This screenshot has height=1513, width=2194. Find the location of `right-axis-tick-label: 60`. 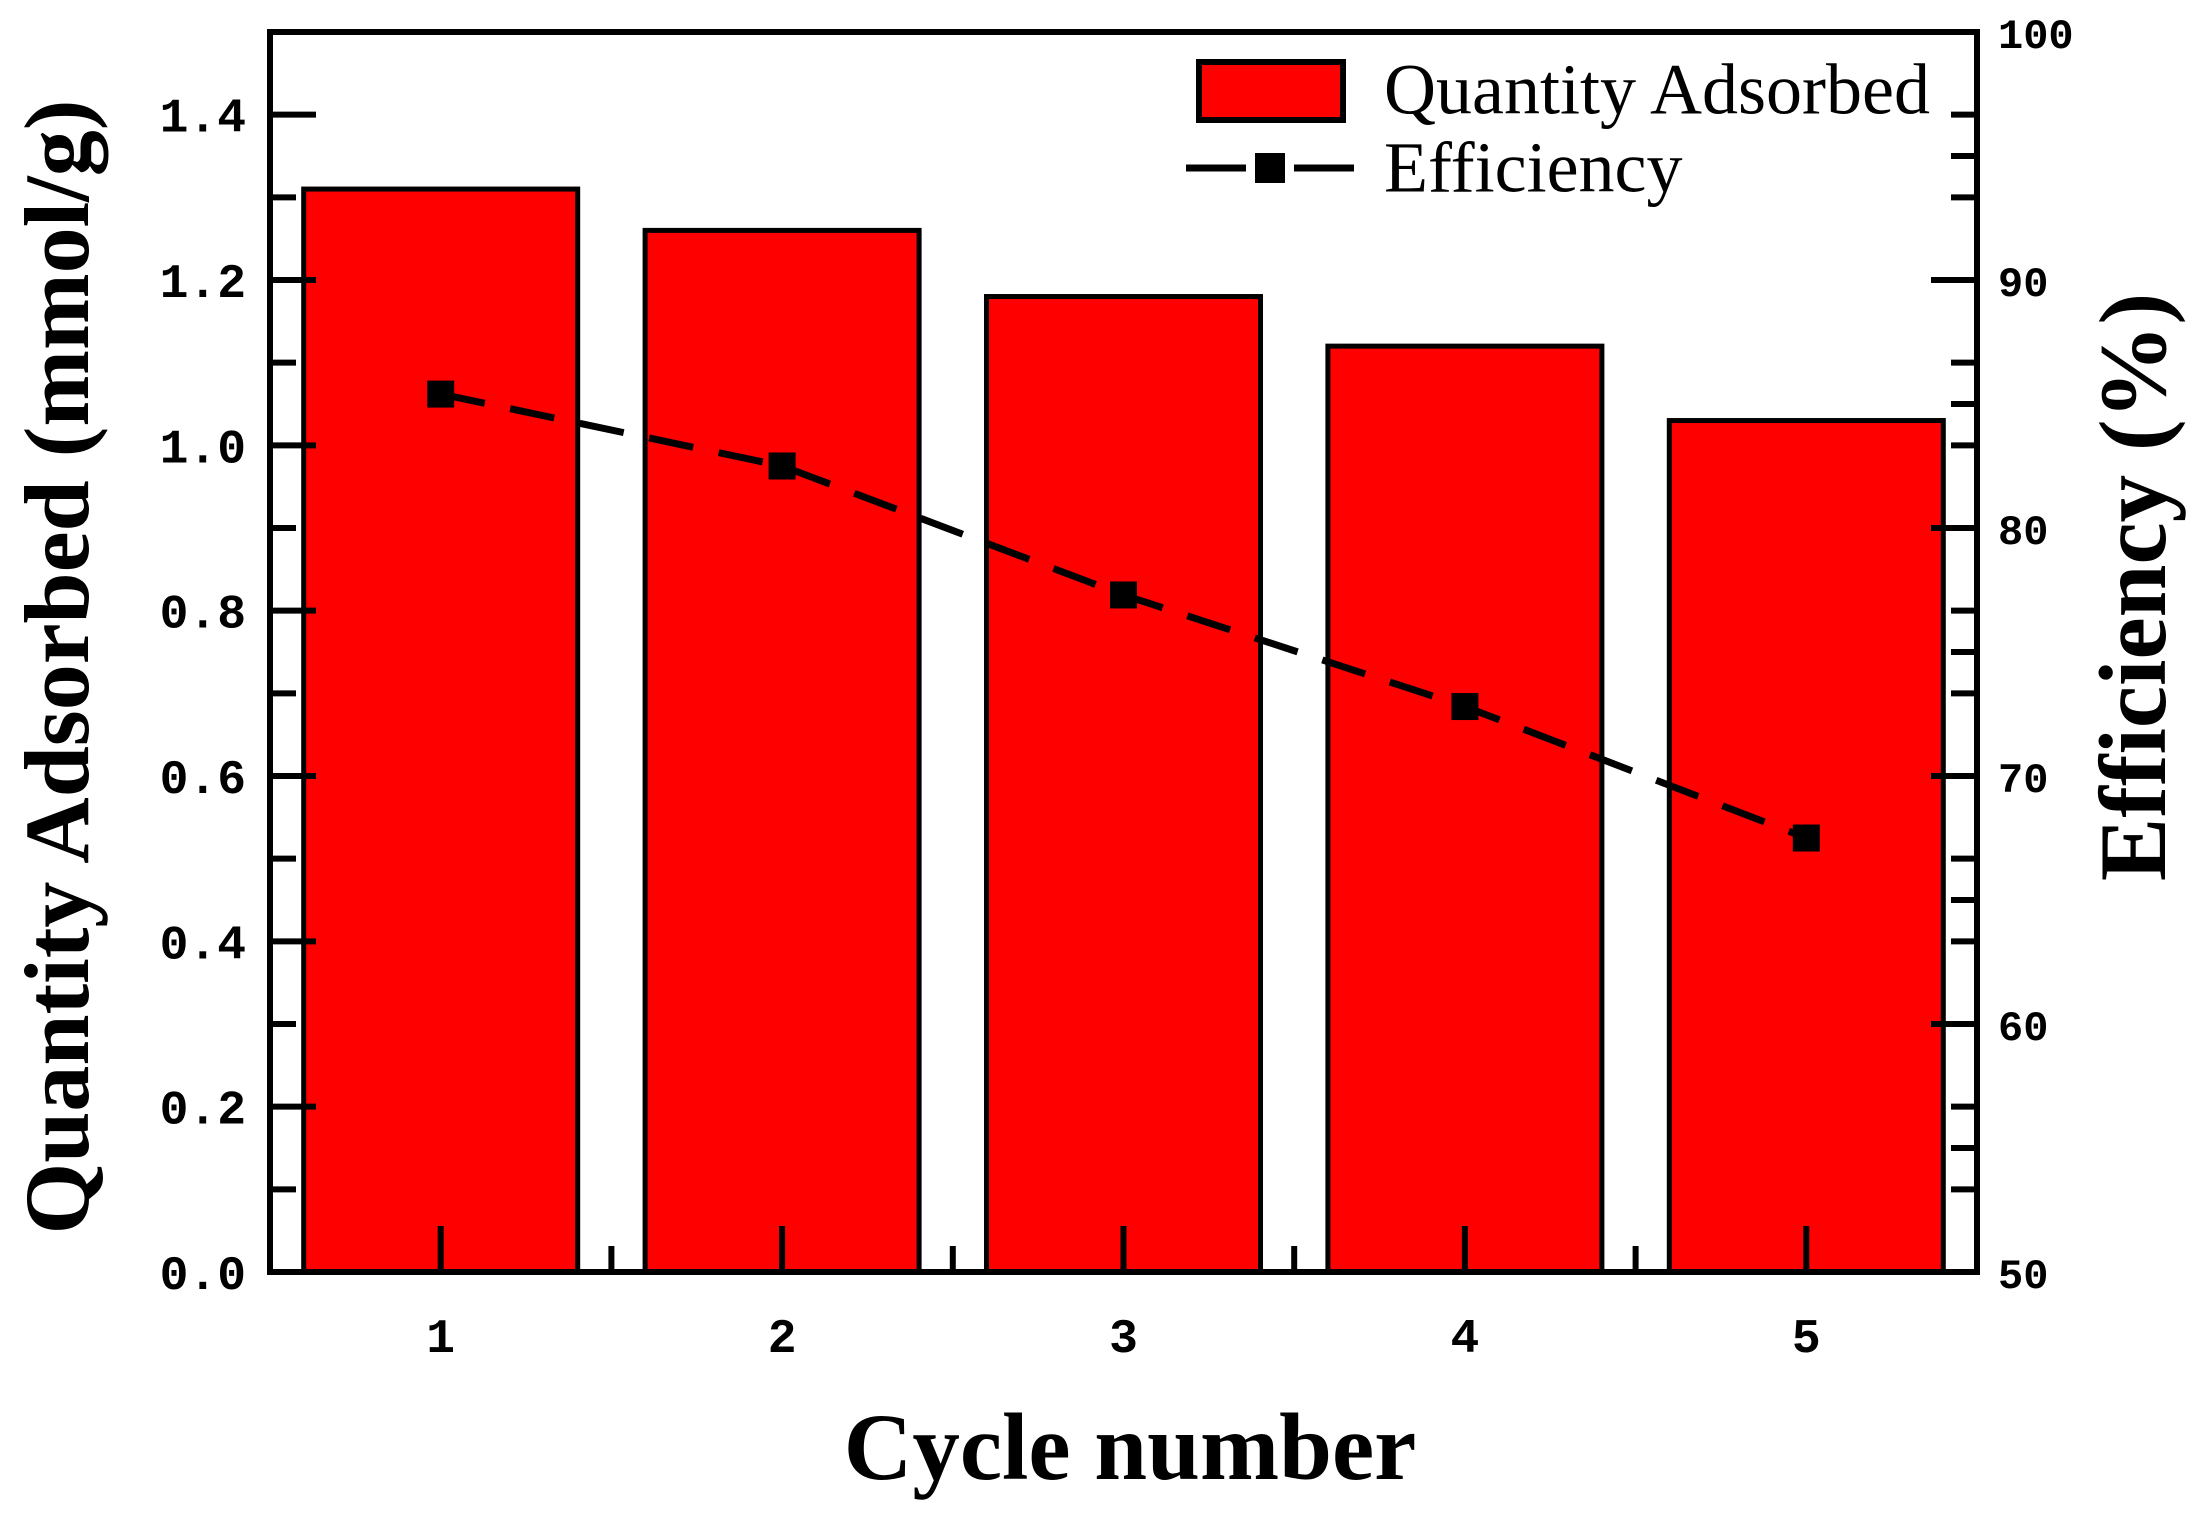

right-axis-tick-label: 60 is located at coordinates (2023, 1029).